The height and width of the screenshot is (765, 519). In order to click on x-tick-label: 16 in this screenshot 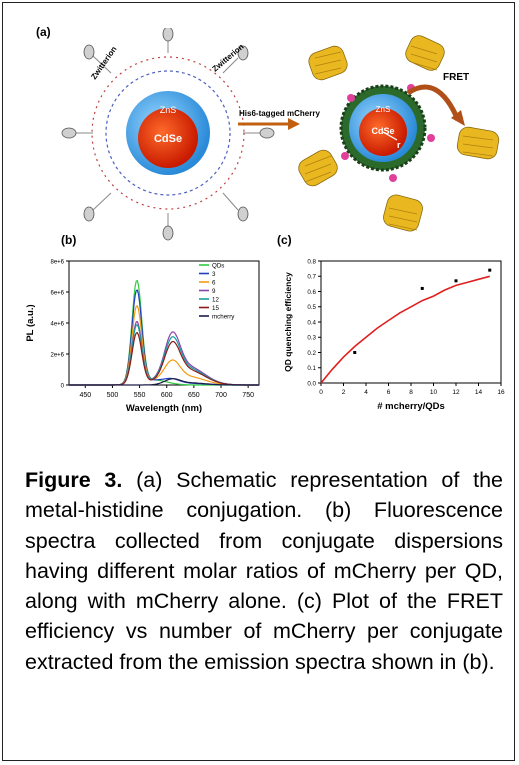, I will do `click(501, 392)`.